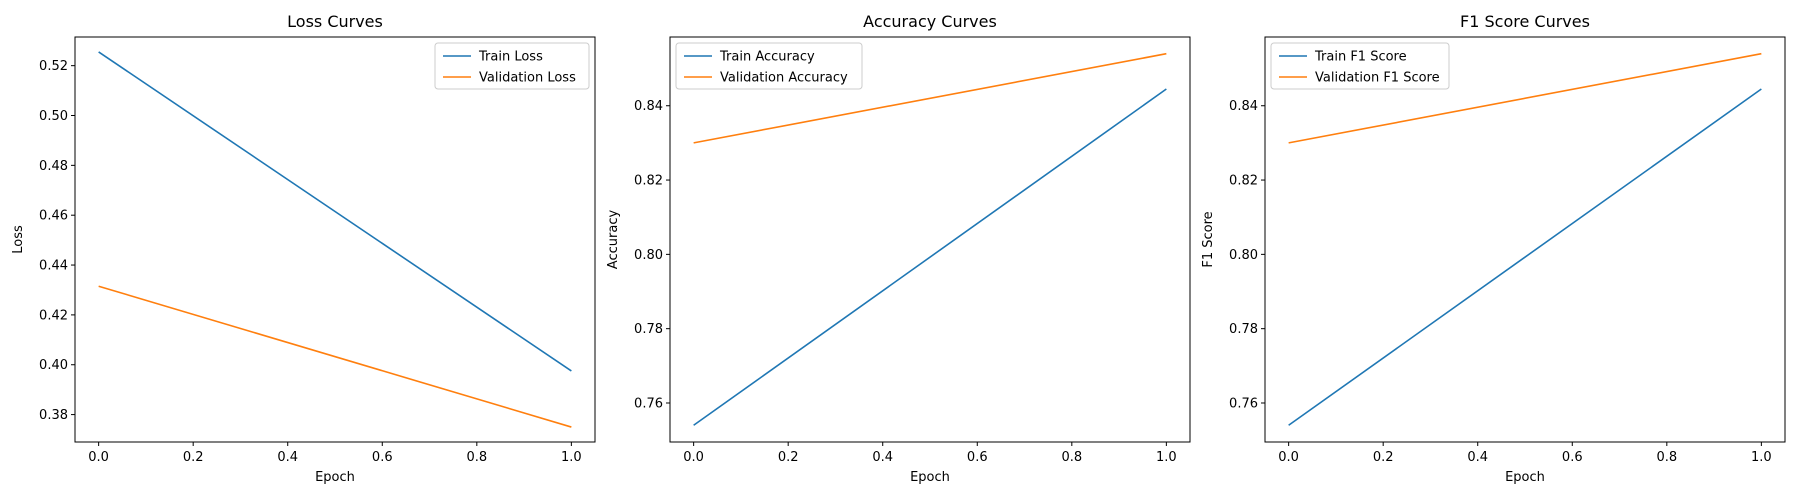 Image resolution: width=1800 pixels, height=500 pixels. Describe the element at coordinates (53, 66) in the screenshot. I see `y-tick-label: 0.52` at that location.